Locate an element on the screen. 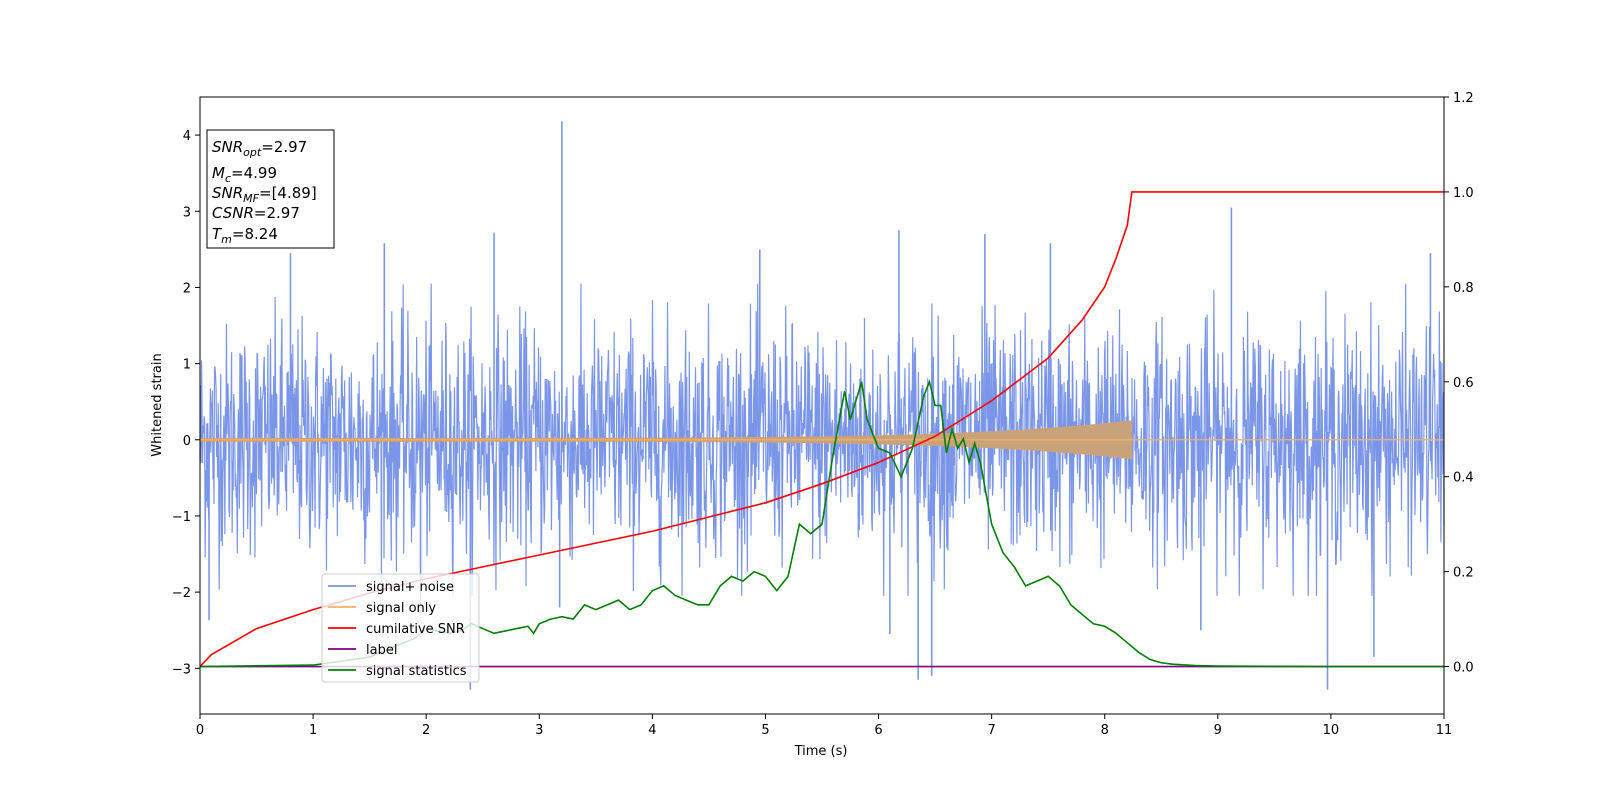  y-axis-label: Whitened strain is located at coordinates (157, 404).